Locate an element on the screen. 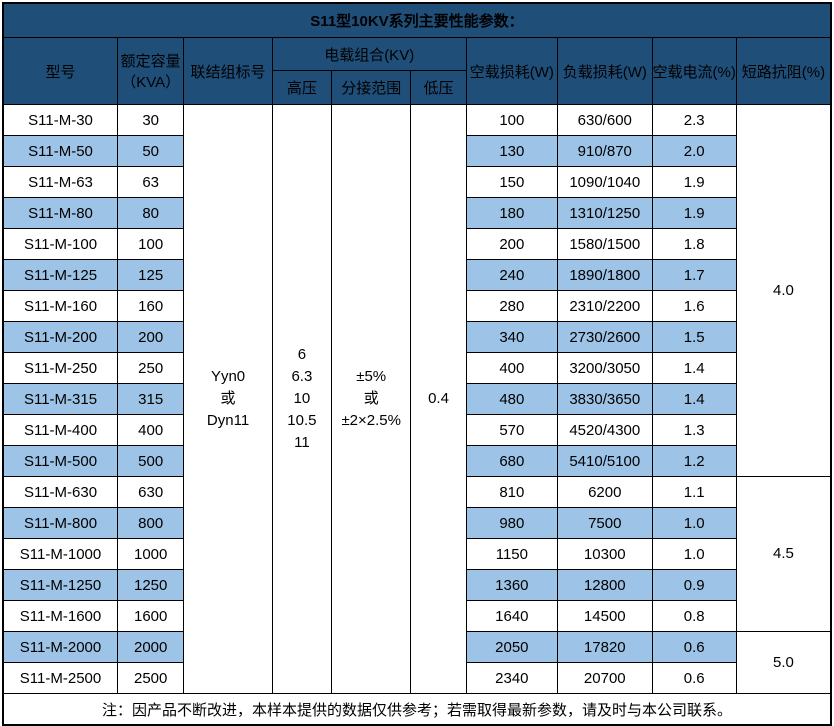 This screenshot has height=726, width=834. model-cell: S11-M-63 is located at coordinates (60, 182).